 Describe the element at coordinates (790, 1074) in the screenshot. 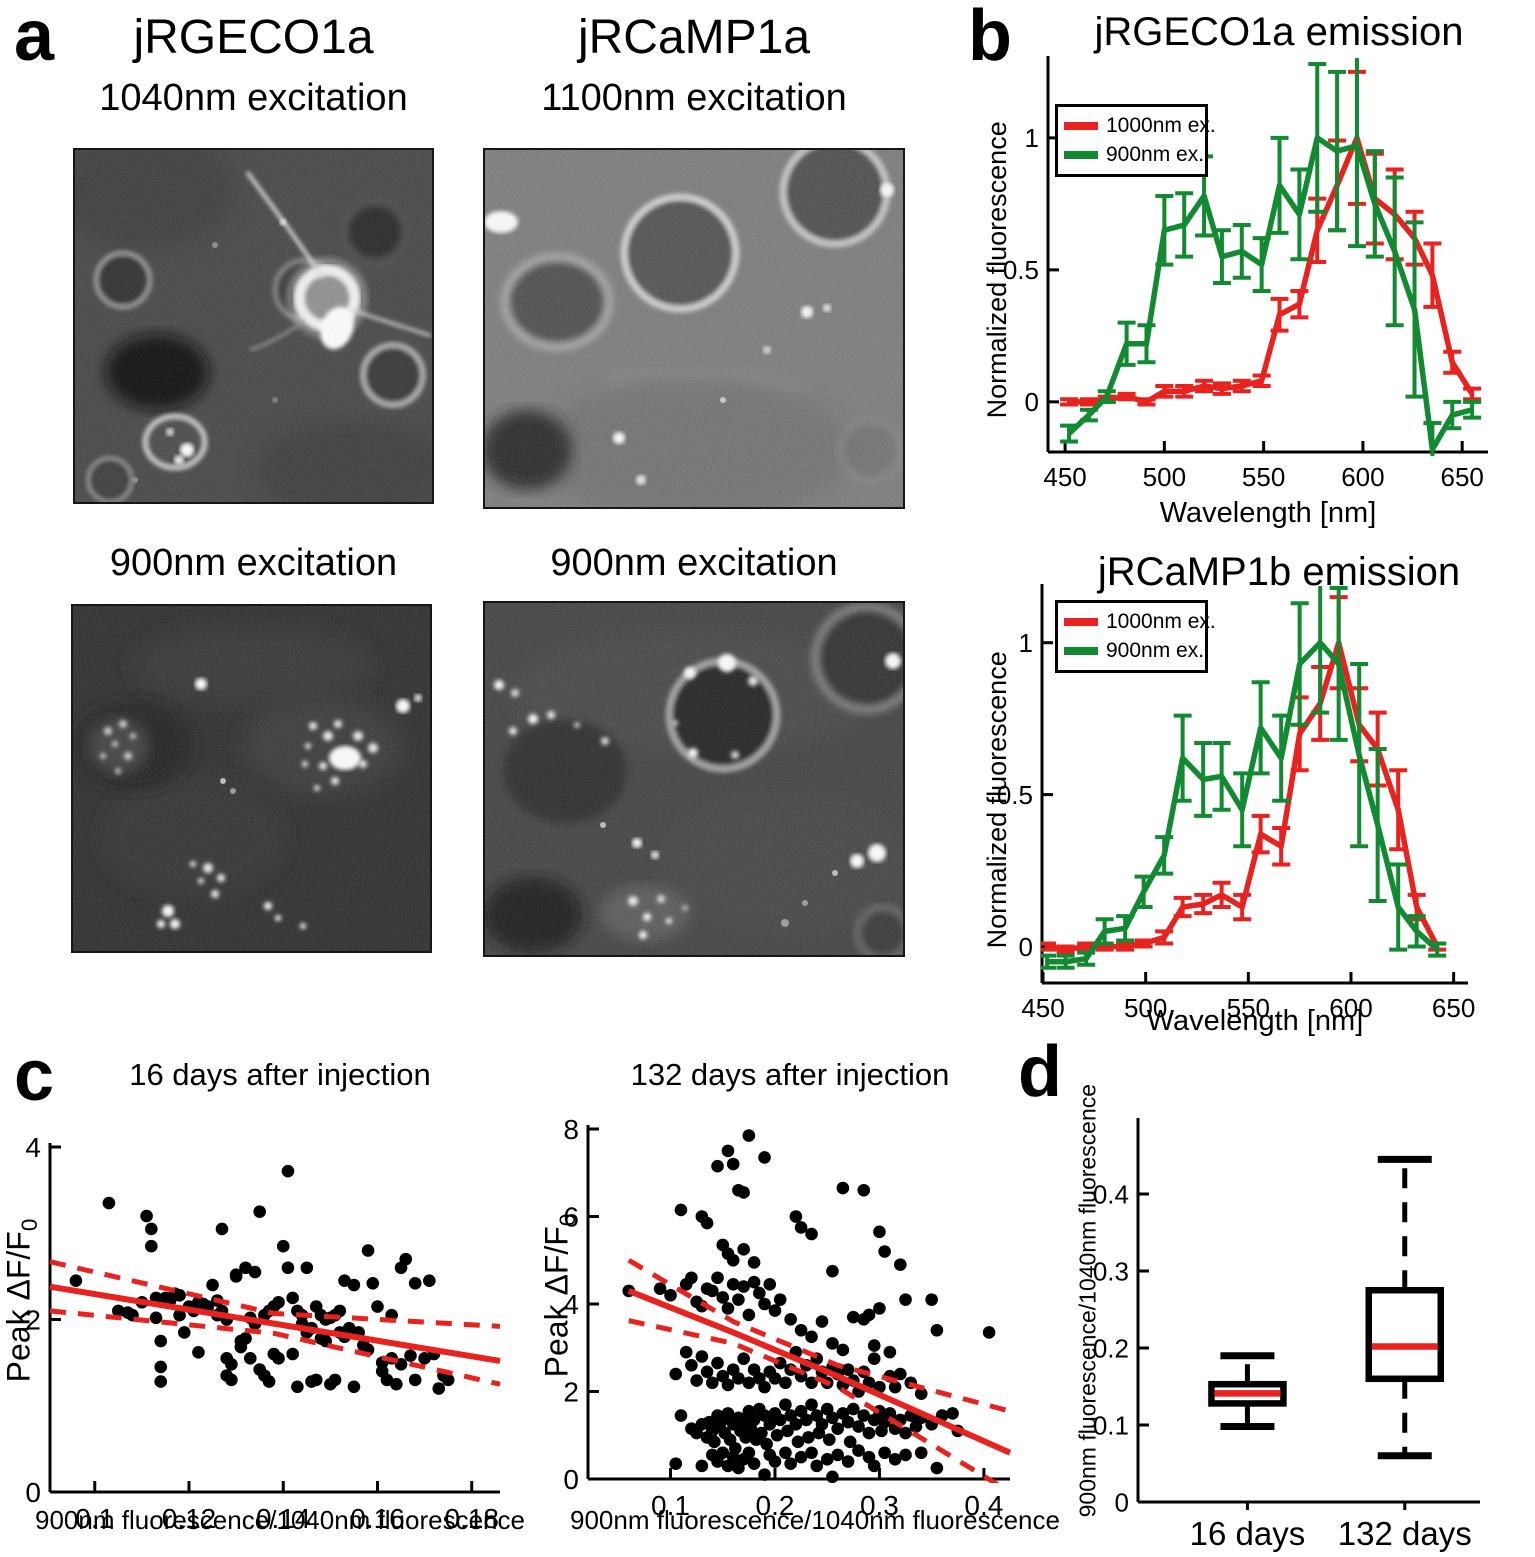

I see `scatter-title-132-days: 132 days after injection` at that location.